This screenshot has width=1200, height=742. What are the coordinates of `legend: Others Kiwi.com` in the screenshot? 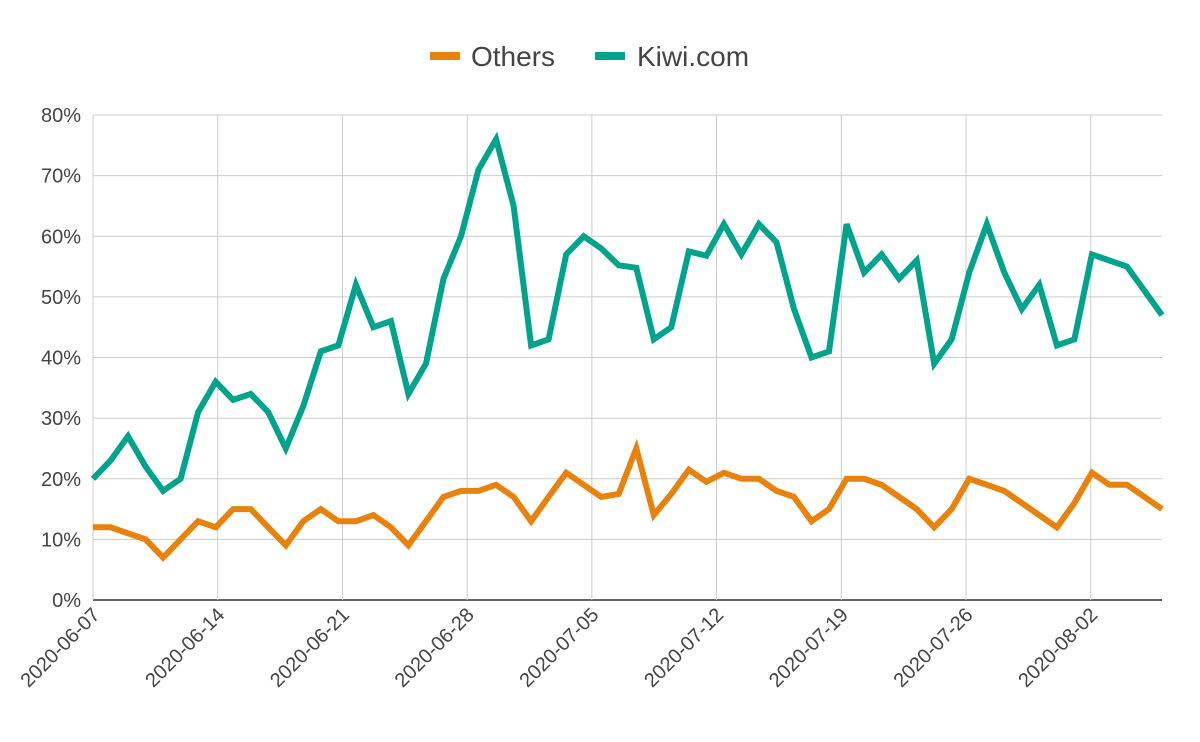 It's located at (589, 56).